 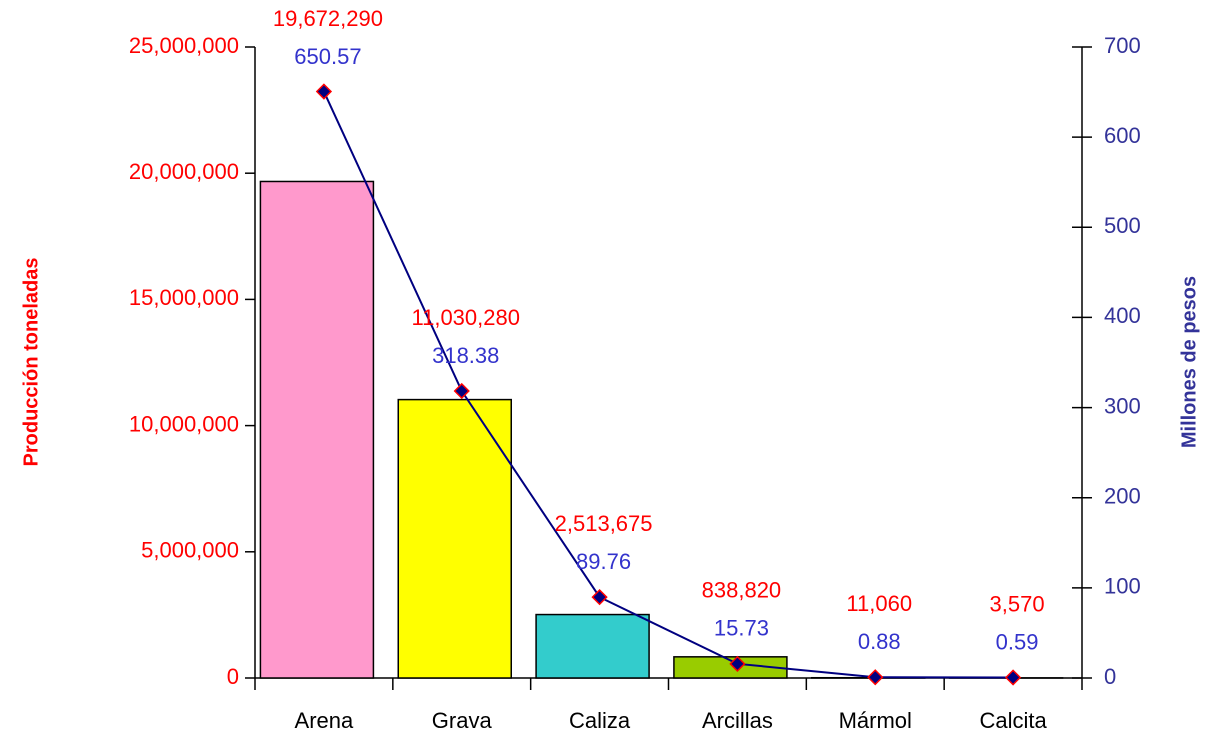 I want to click on line-value-label: 89.76, so click(x=603, y=561).